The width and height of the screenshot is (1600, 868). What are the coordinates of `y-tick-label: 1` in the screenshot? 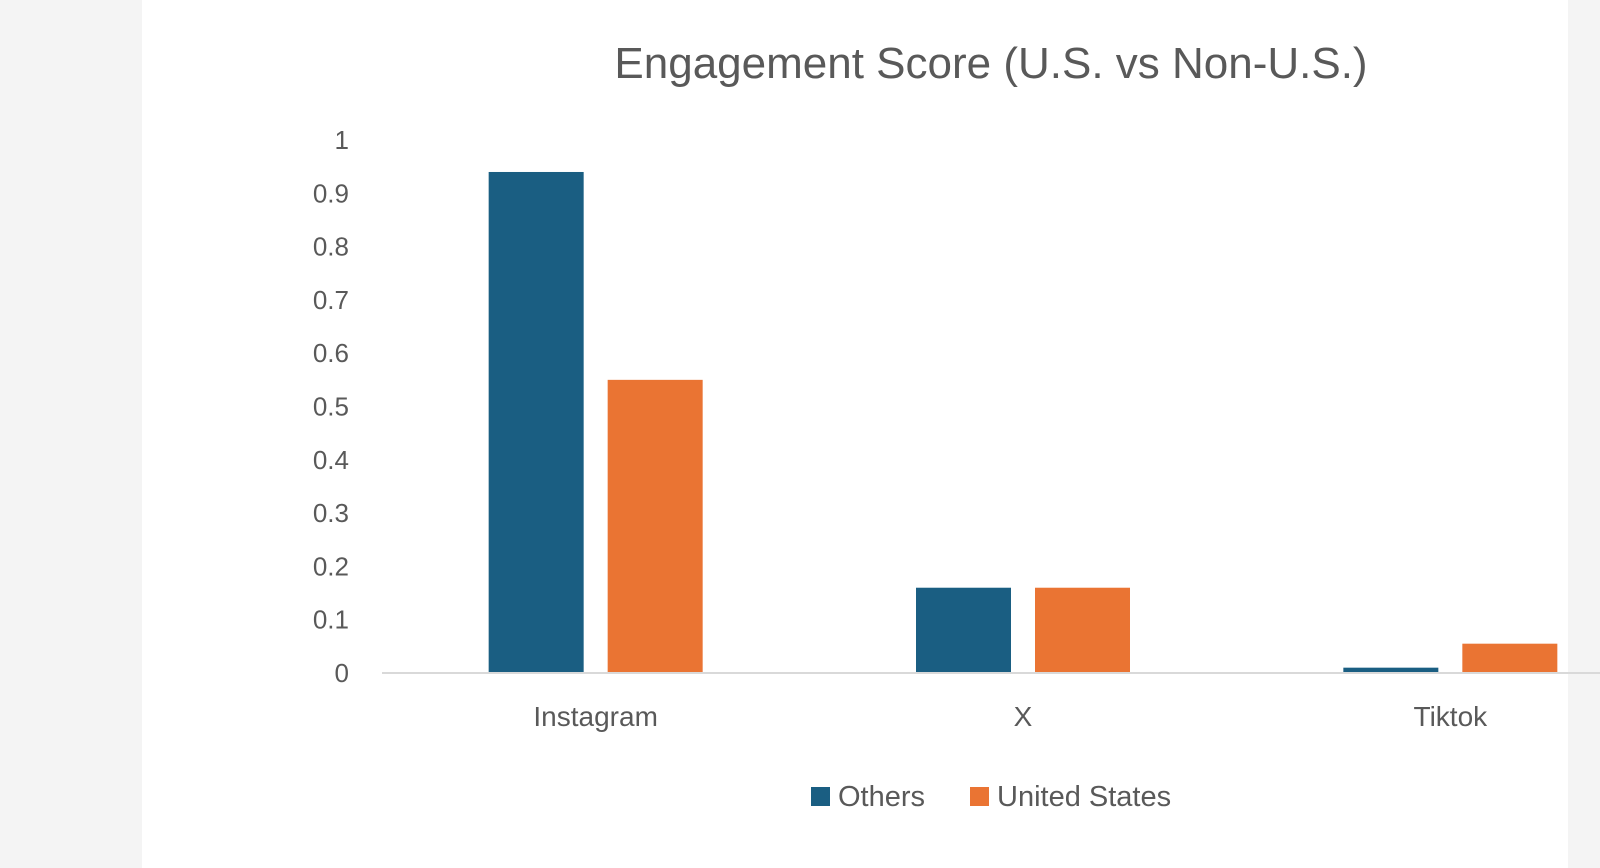 It's located at (342, 140).